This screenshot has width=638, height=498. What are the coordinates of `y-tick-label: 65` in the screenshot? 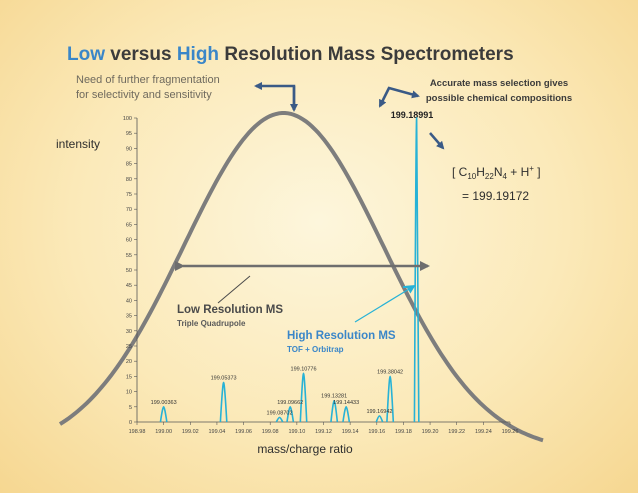 It's located at (129, 225).